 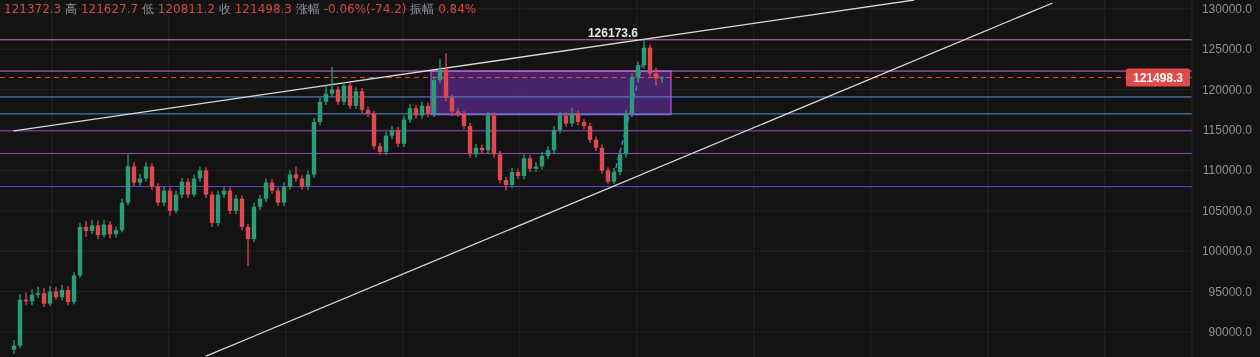 I want to click on chart-title: 121372.3 高 121627.7 低 120811.2 收 121498.3 涨幅 -0.06%(-74.2) 振幅 0.84%, so click(x=240, y=9).